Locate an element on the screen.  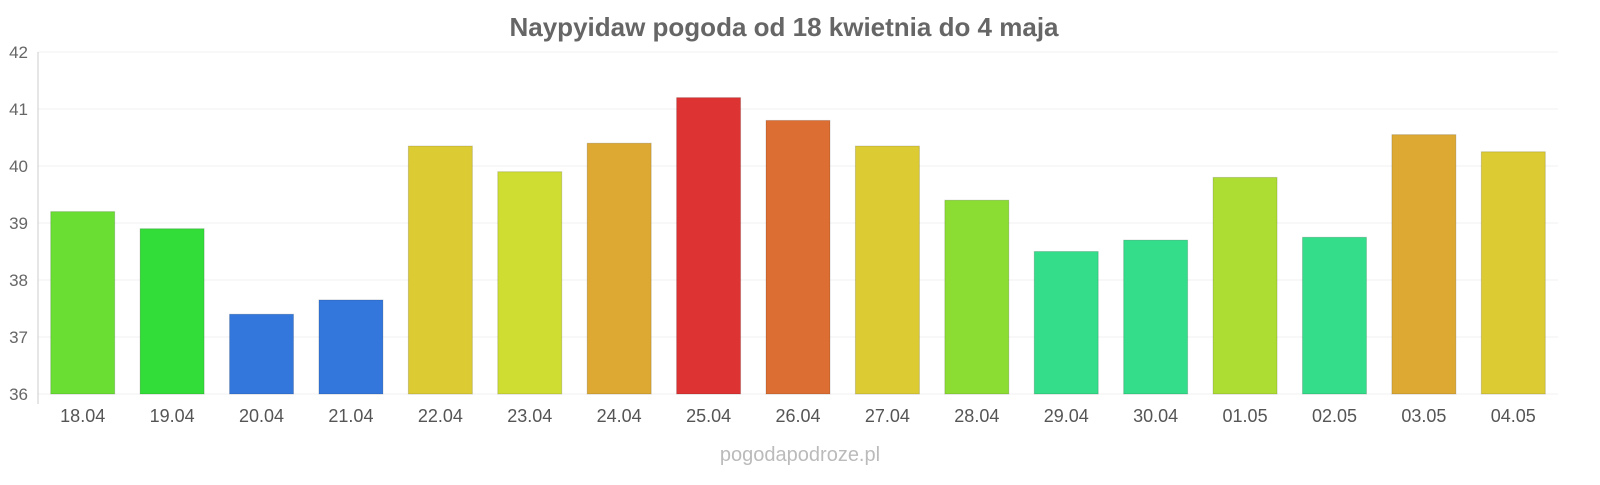
y-tick-label: 39 is located at coordinates (18, 223).